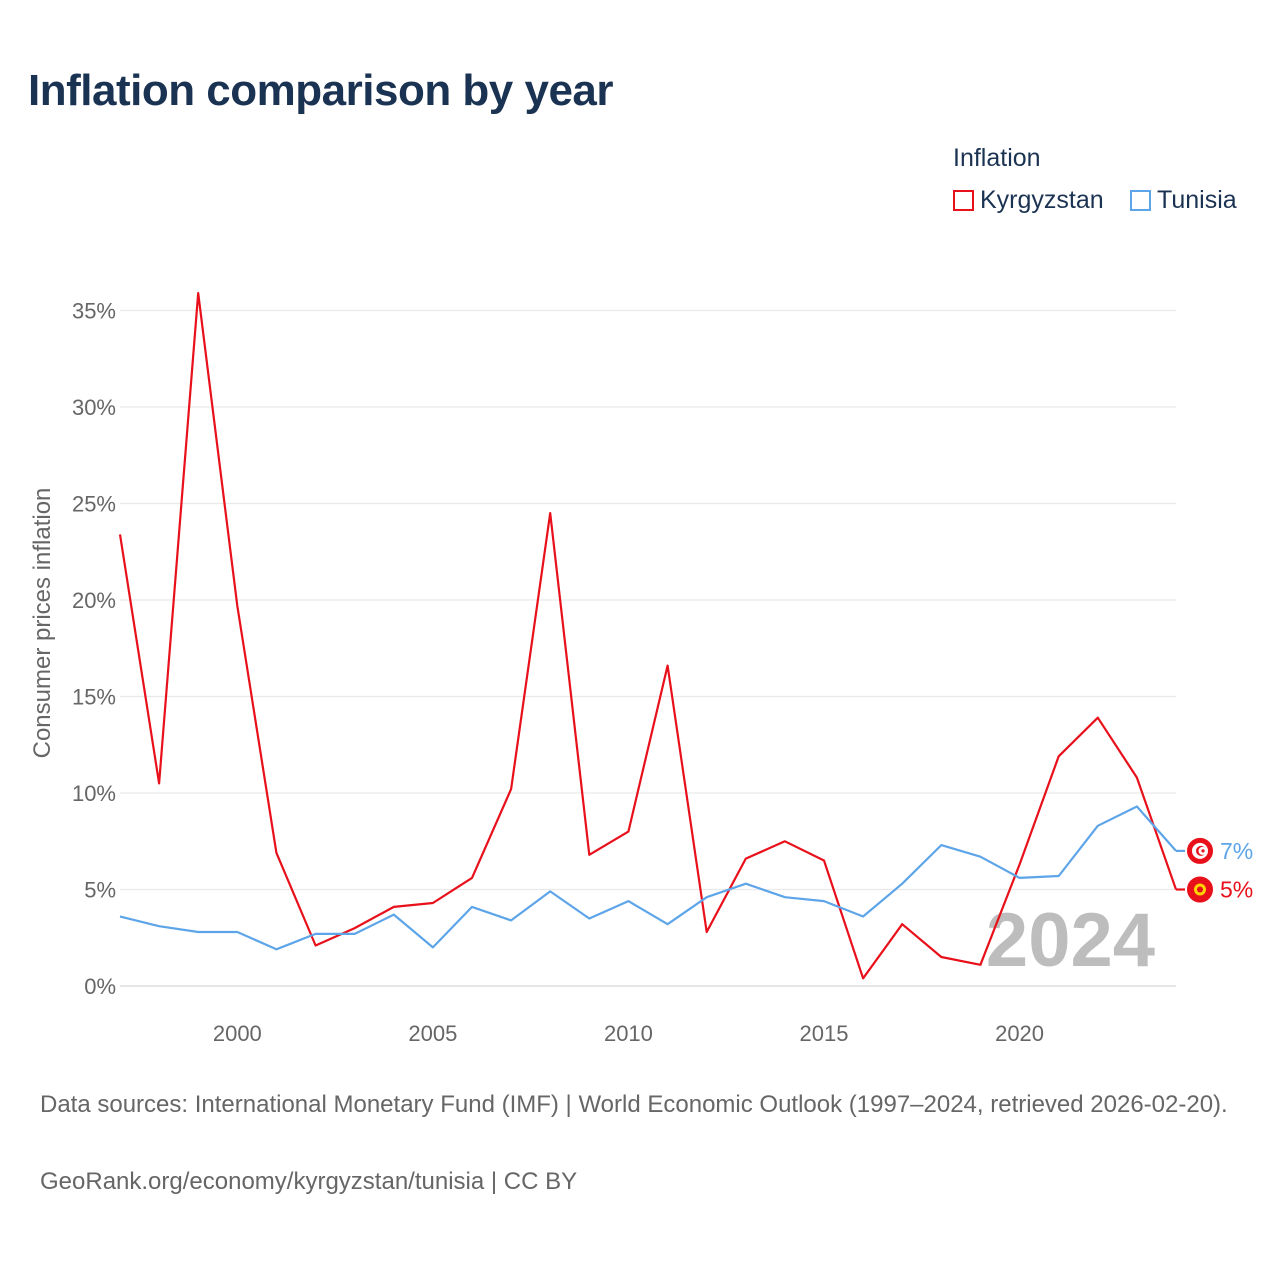  Describe the element at coordinates (94, 504) in the screenshot. I see `y-tick-label: 25%` at that location.